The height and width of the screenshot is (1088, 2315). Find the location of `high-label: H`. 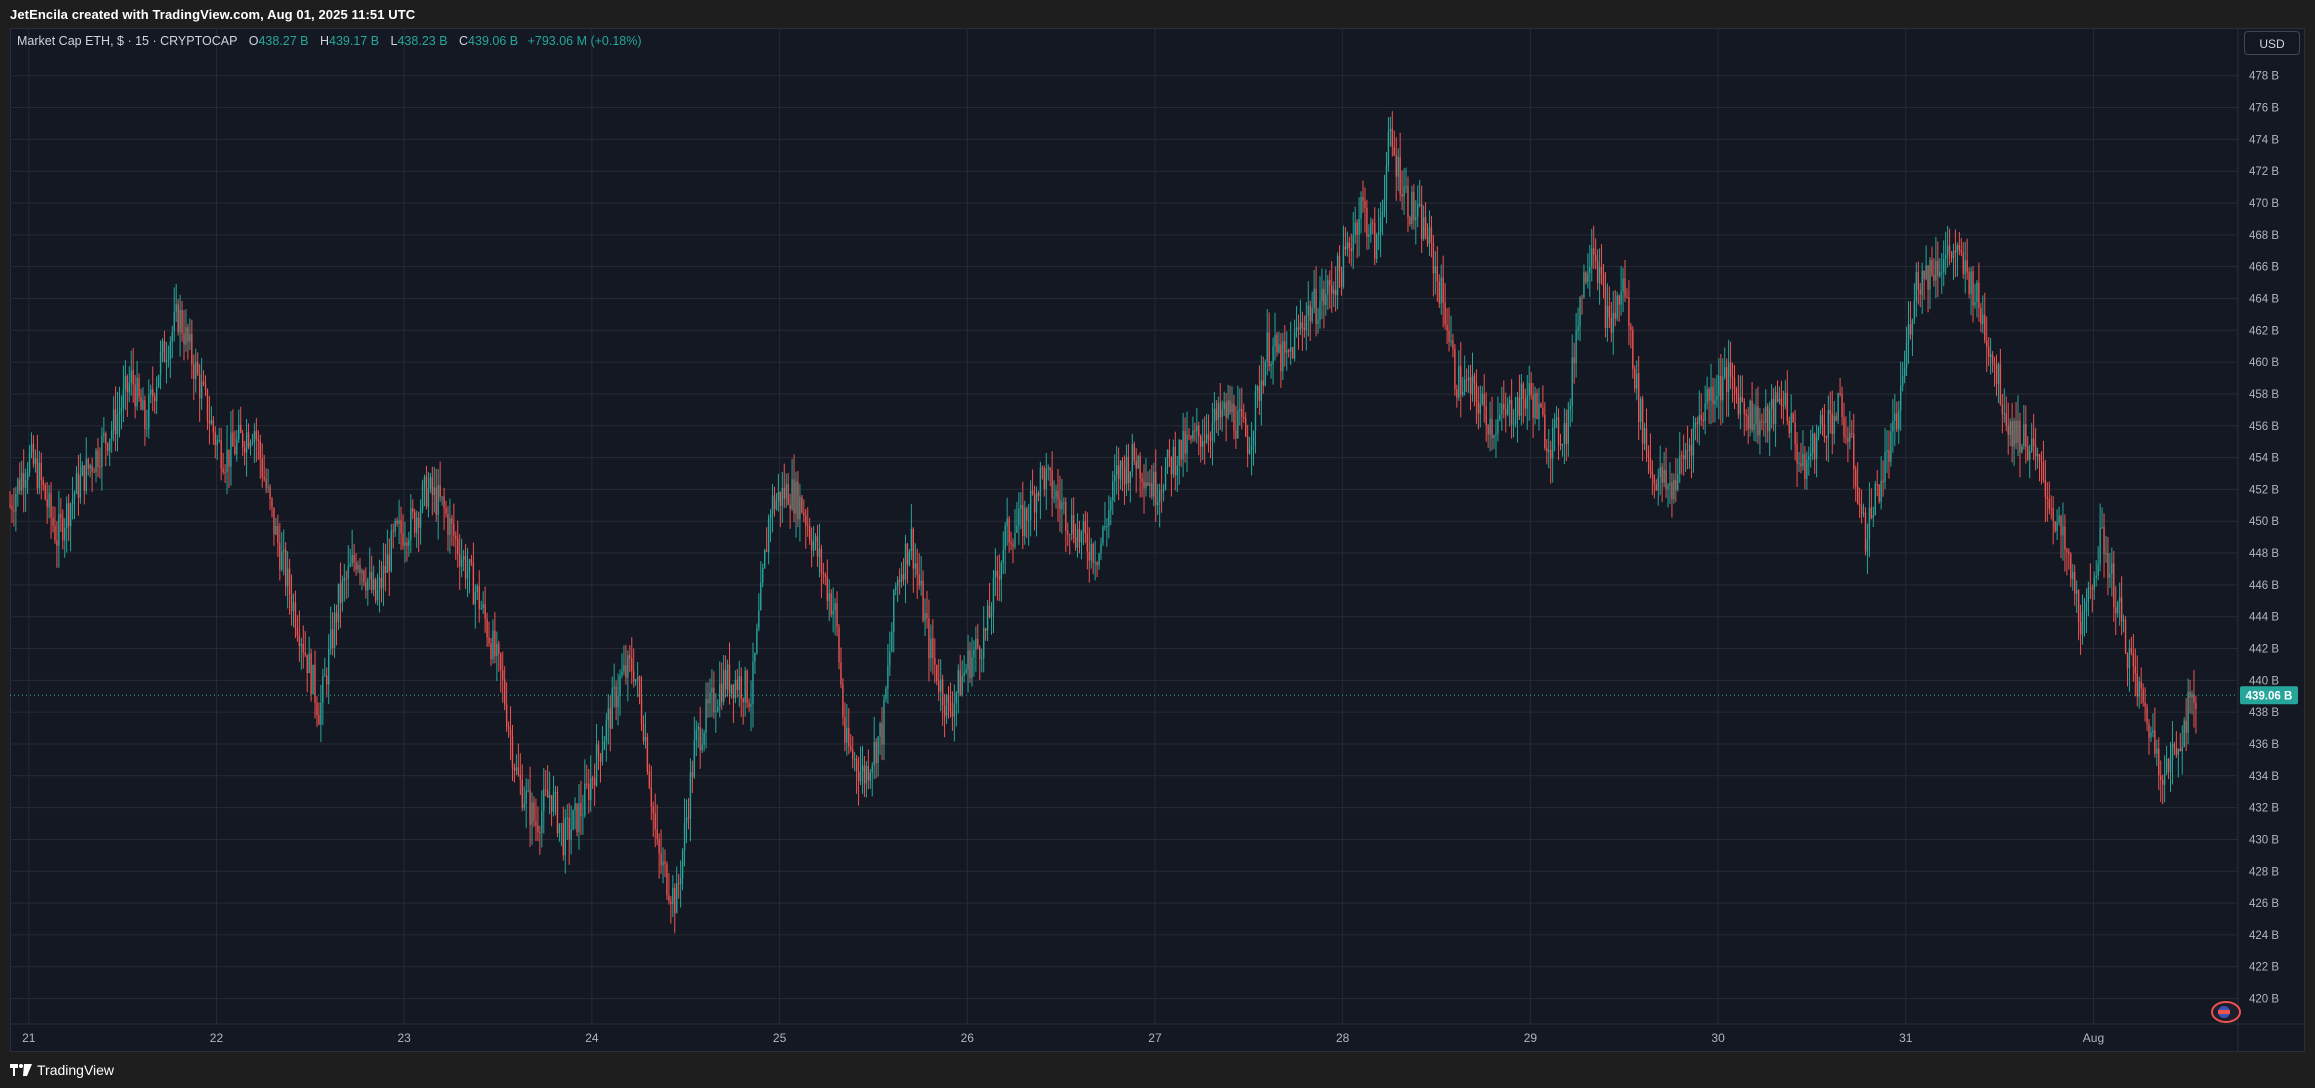

high-label: H is located at coordinates (324, 41).